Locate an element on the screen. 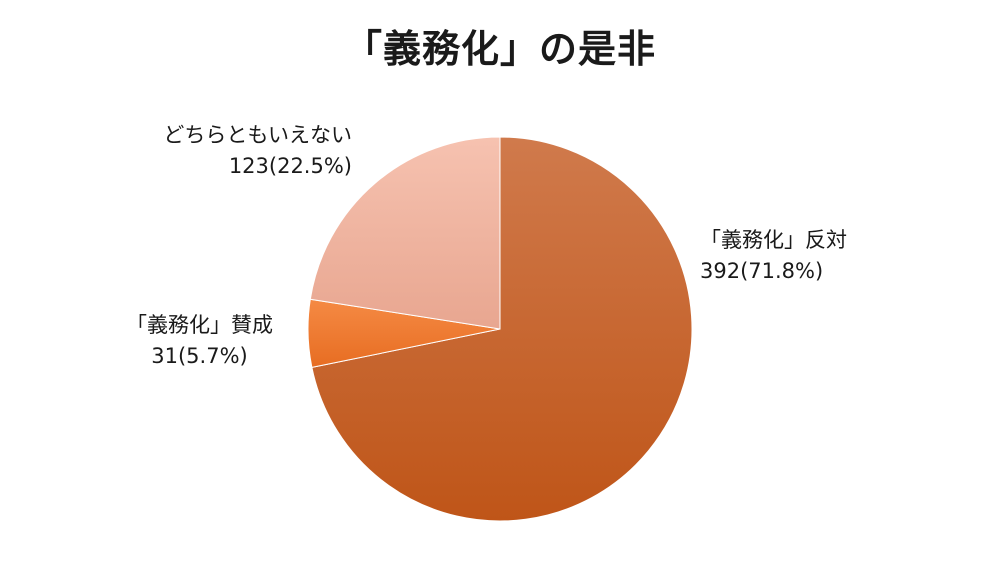  pie-slice-neutral is located at coordinates (405, 233).